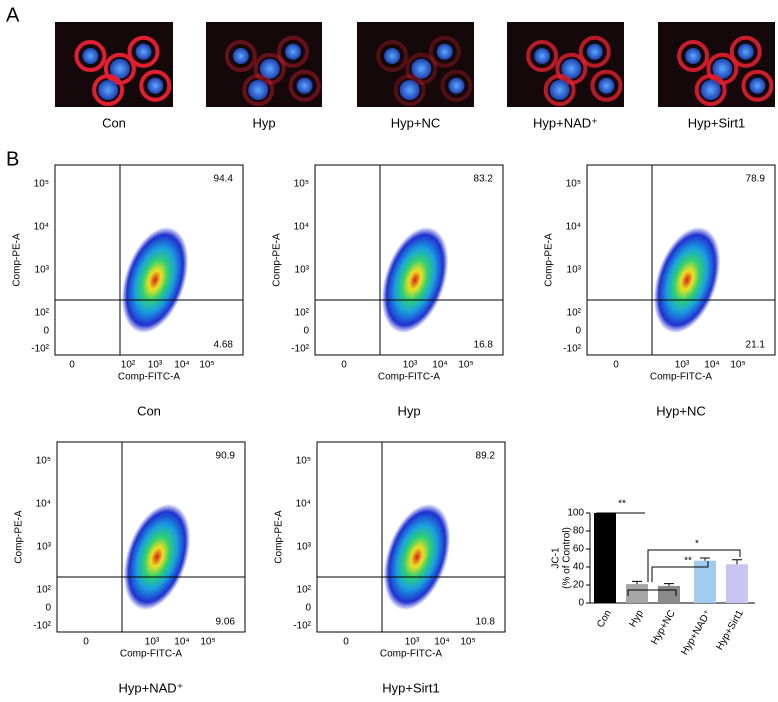 The image size is (778, 702). What do you see at coordinates (730, 630) in the screenshot?
I see `x-tick-label: Hyp+Sirt1` at bounding box center [730, 630].